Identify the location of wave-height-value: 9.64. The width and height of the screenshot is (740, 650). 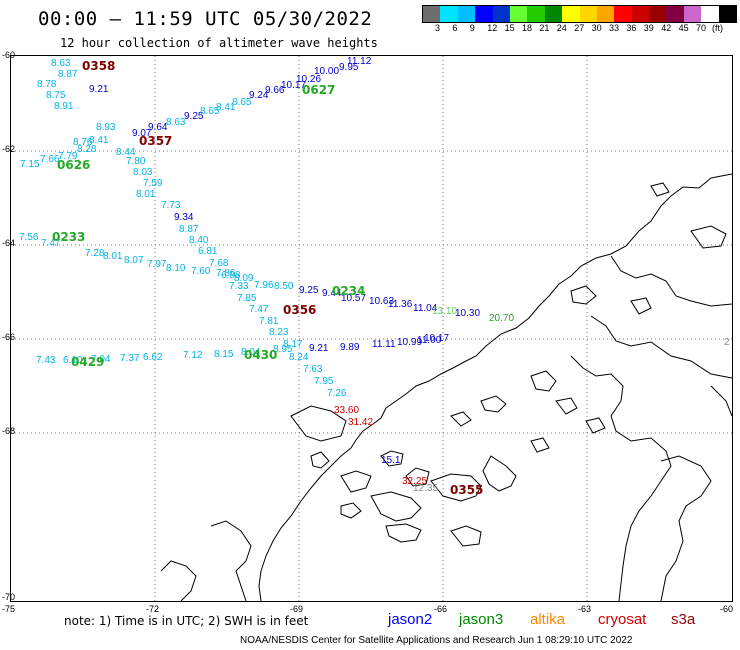
(158, 127).